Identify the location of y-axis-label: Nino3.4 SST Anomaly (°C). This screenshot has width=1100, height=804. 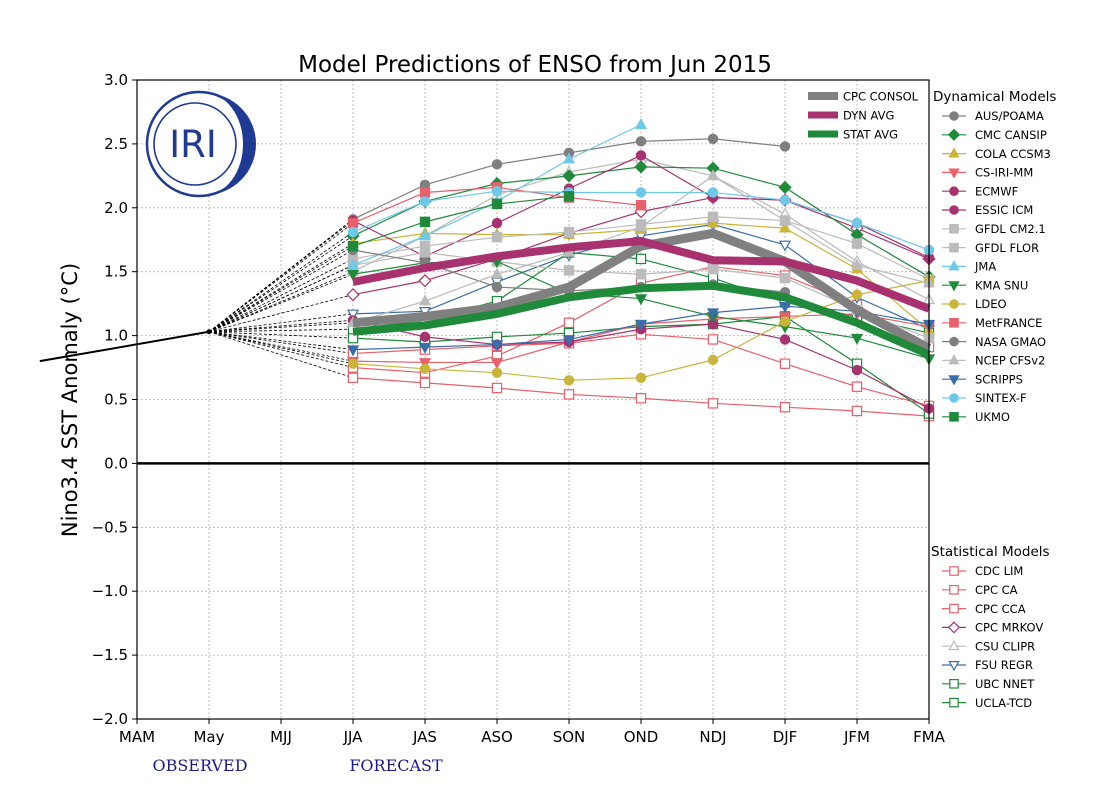
(70, 400).